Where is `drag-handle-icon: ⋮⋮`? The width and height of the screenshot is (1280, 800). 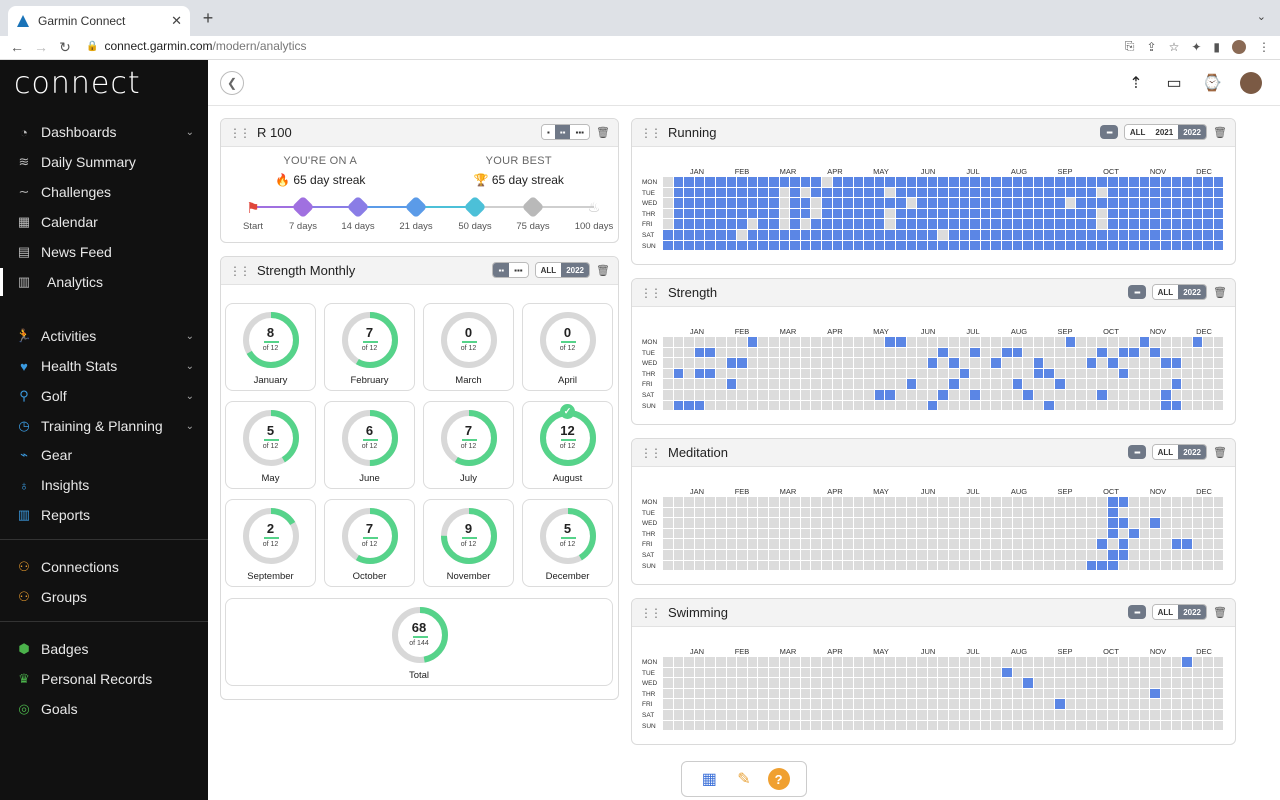 drag-handle-icon: ⋮⋮ is located at coordinates (651, 612).